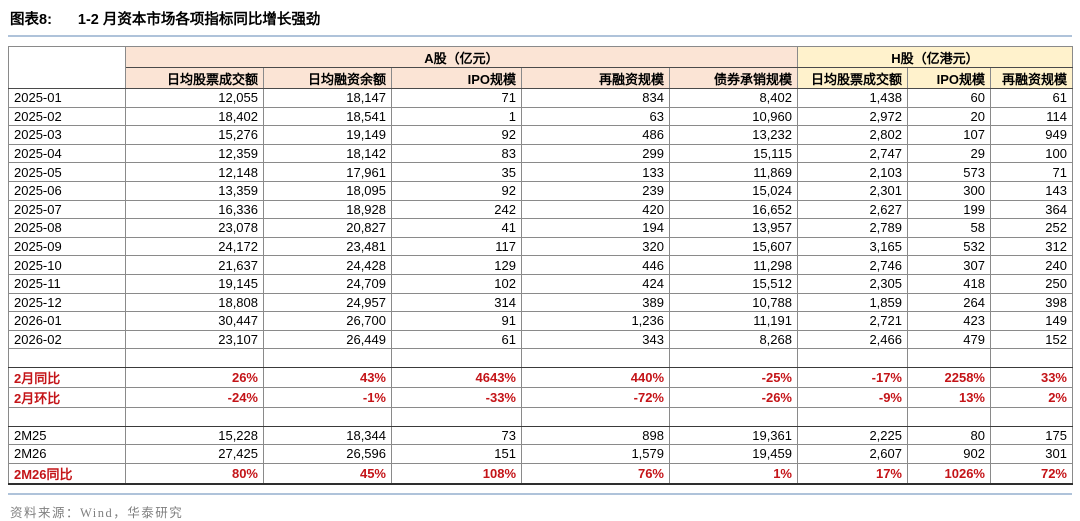  Describe the element at coordinates (733, 190) in the screenshot. I see `value-cell: 15,024` at that location.